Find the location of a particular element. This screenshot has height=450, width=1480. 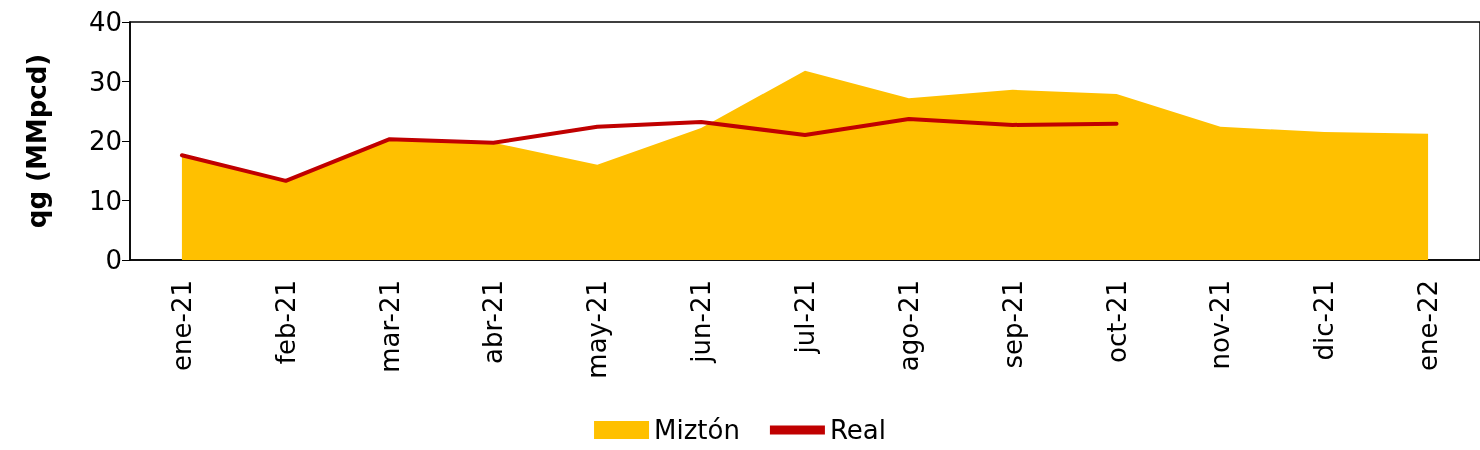

y-tick-label: 10 is located at coordinates (105, 200).